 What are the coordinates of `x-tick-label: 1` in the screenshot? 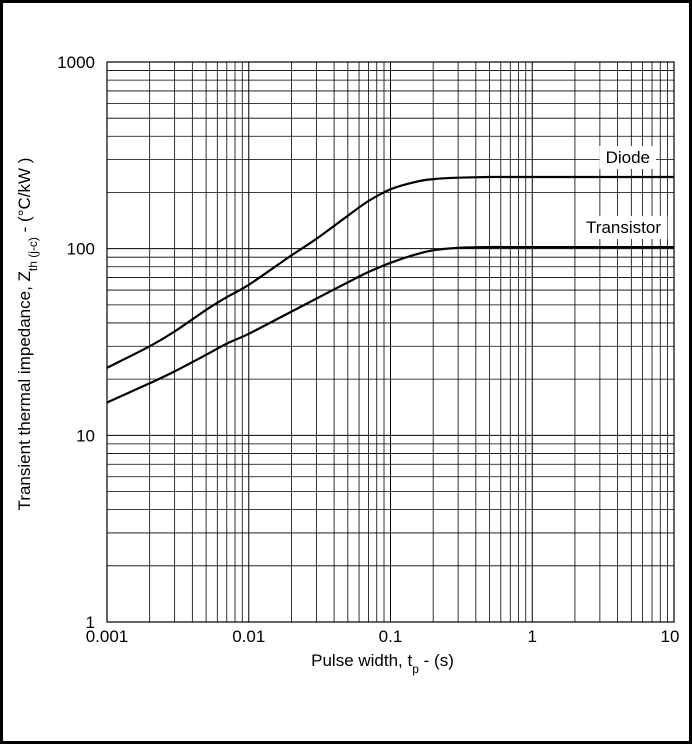 It's located at (532, 636).